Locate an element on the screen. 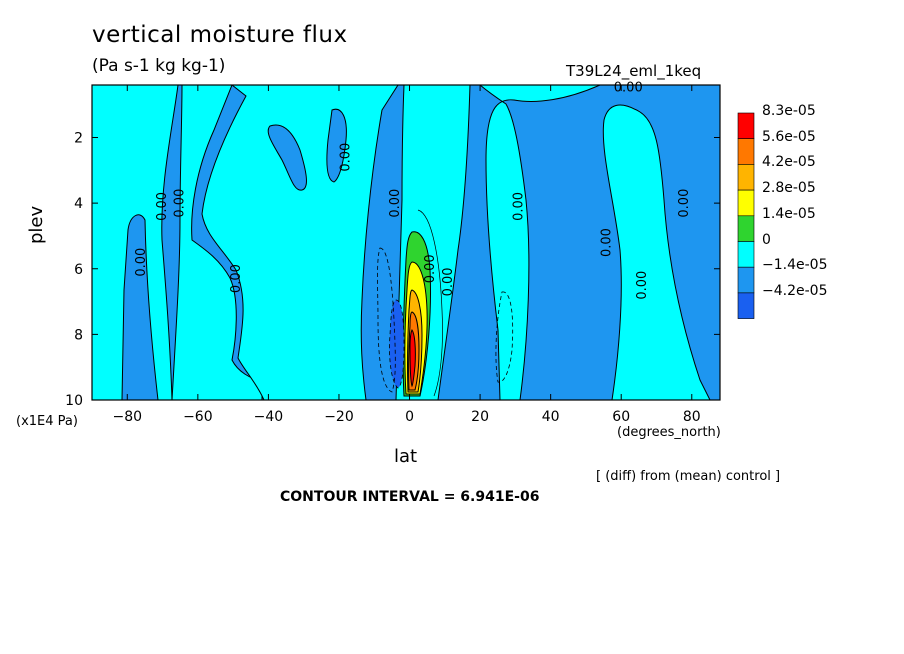 This screenshot has width=904, height=654. colorbar-label: −1.4e-05 is located at coordinates (795, 265).